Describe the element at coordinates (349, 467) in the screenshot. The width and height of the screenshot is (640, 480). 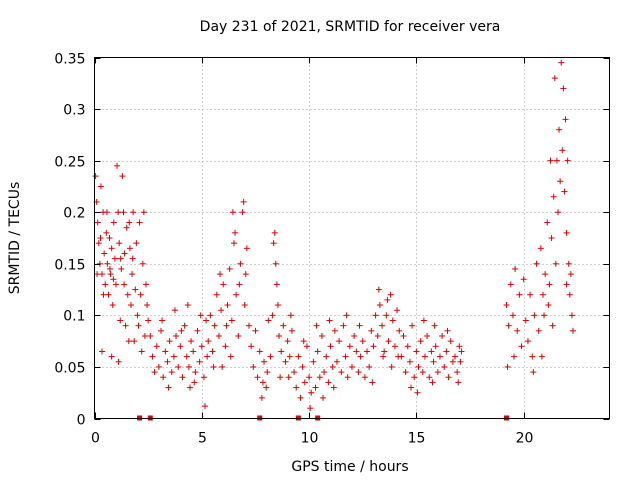
I see `x-axis-title: GPS time / hours` at that location.